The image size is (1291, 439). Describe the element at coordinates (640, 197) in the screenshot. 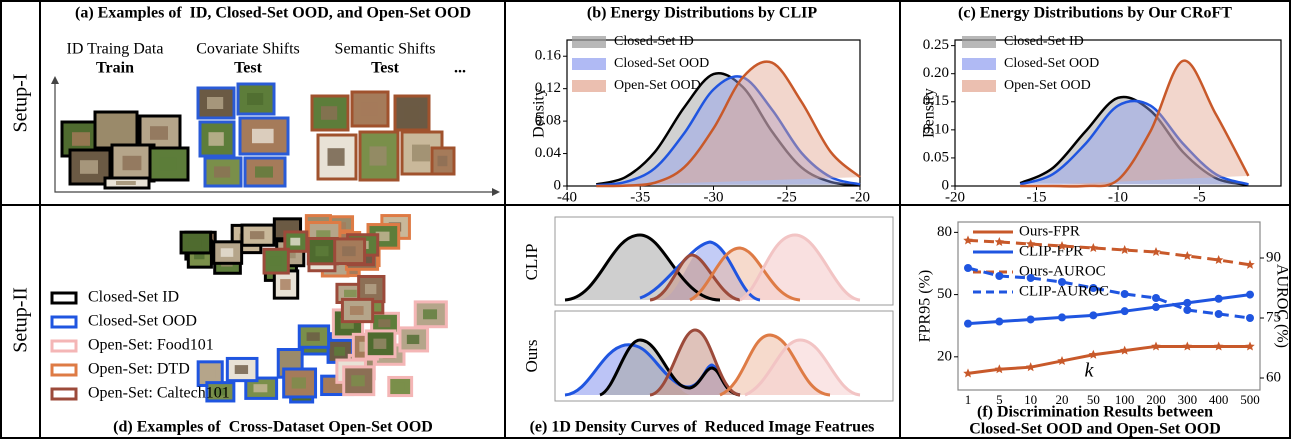

I see `x-tick-label: -35` at that location.